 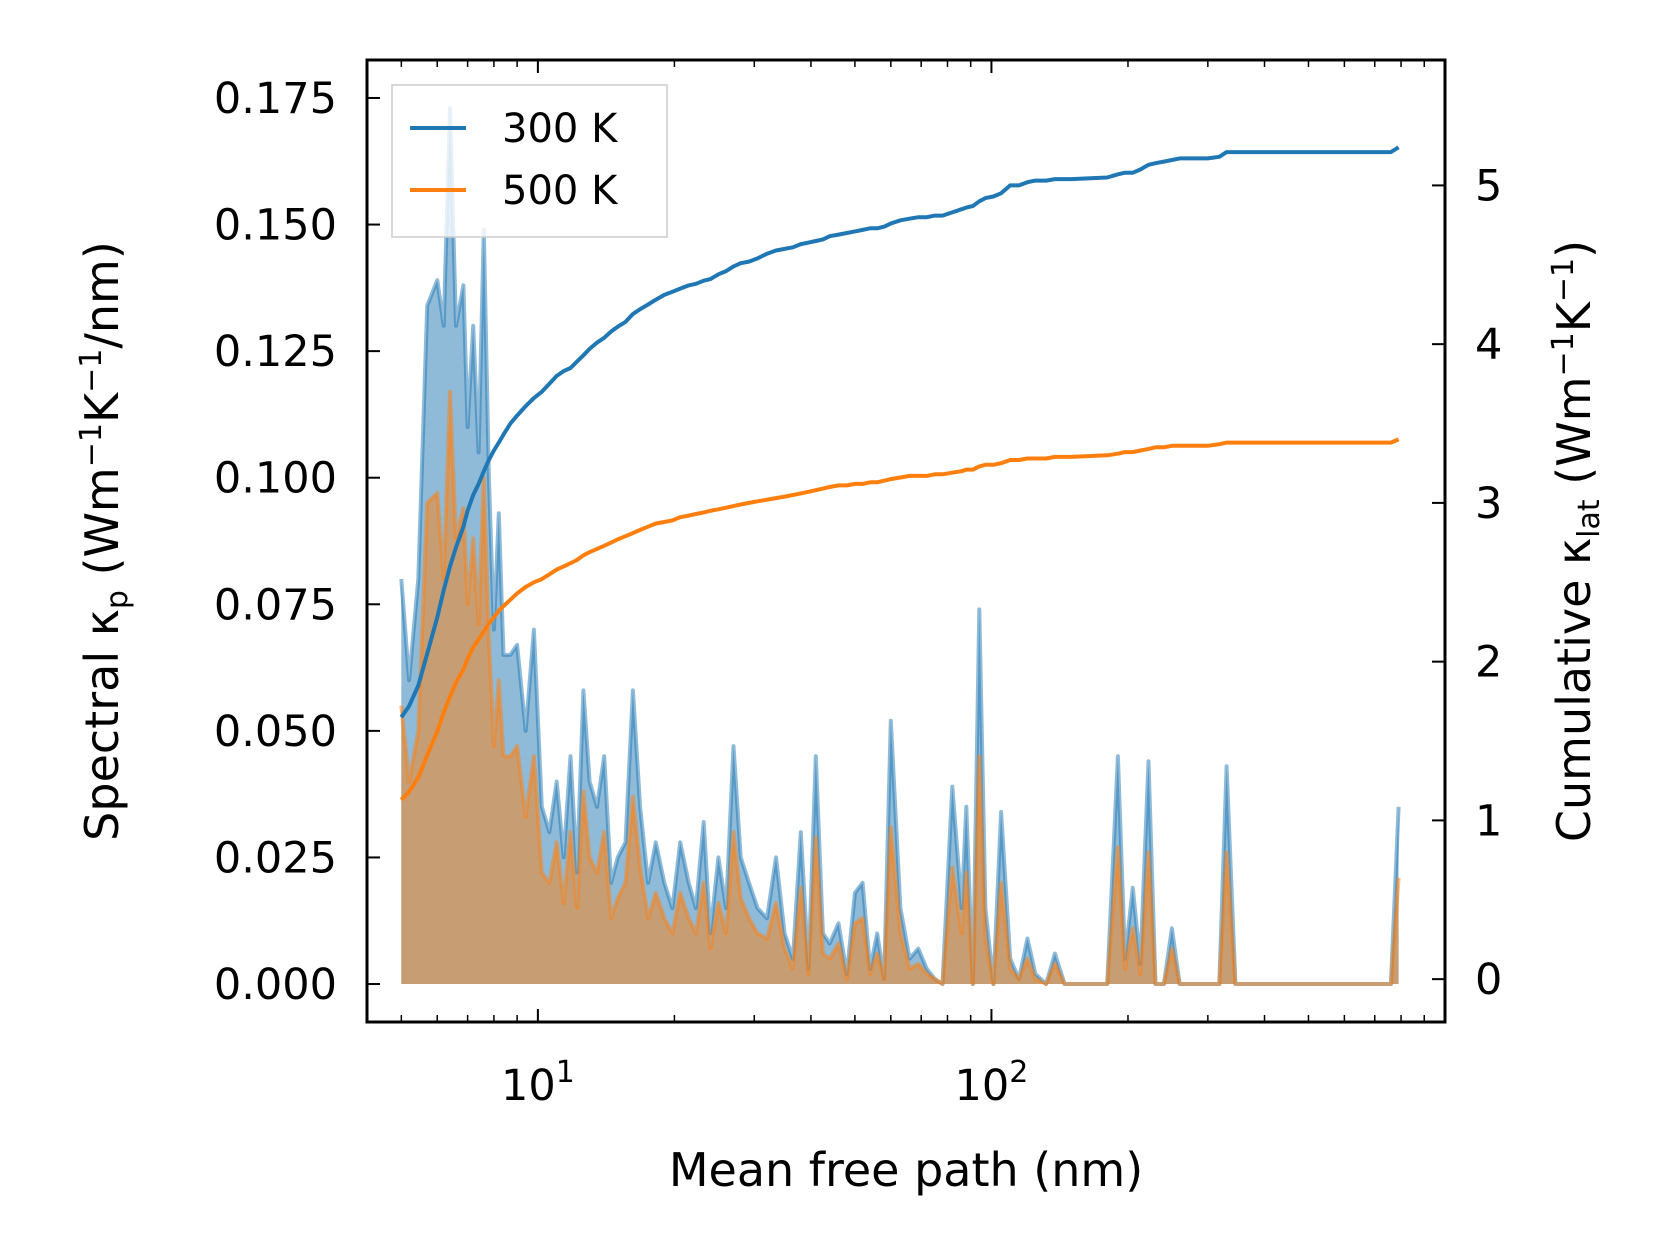 What do you see at coordinates (104, 541) in the screenshot?
I see `y-axis-label-left: Spectral κp (Wm−1K−1/nm)` at bounding box center [104, 541].